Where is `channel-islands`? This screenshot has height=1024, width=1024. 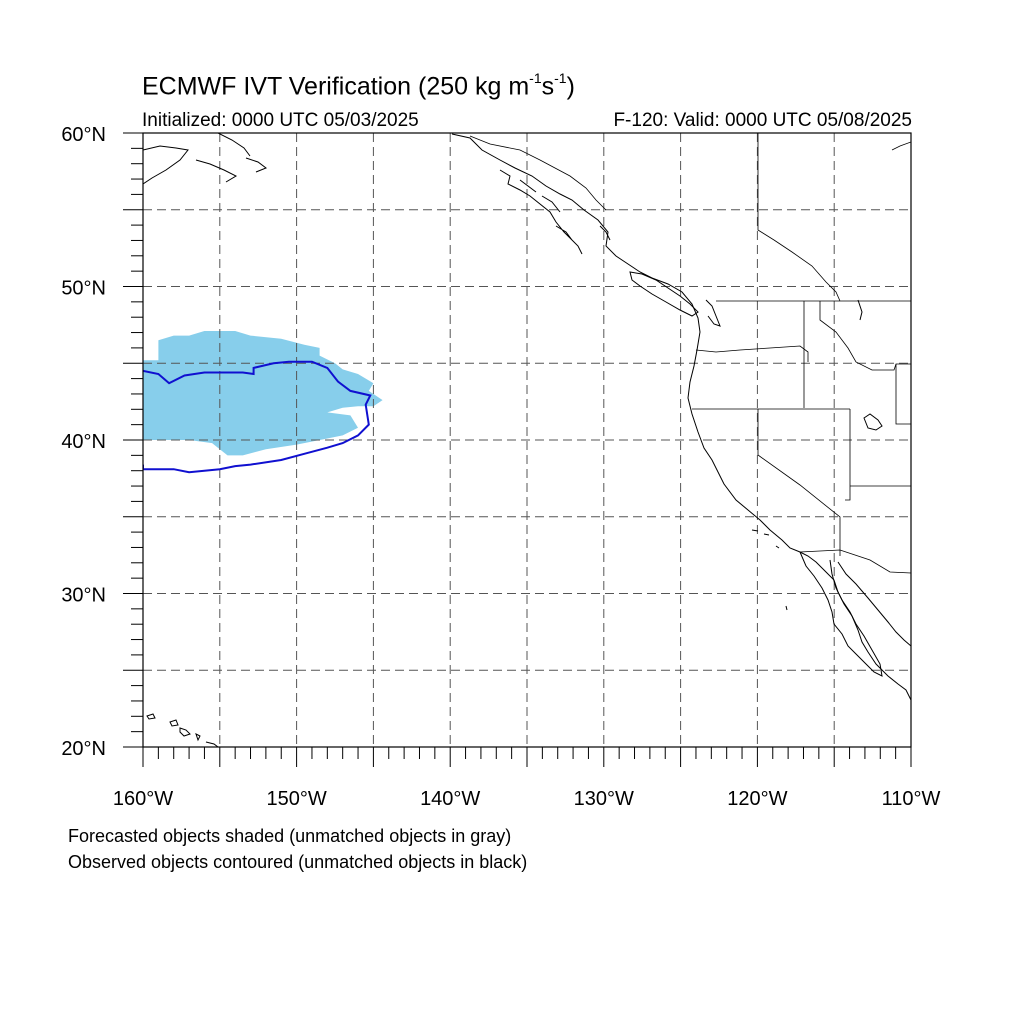
channel-islands is located at coordinates (769, 570).